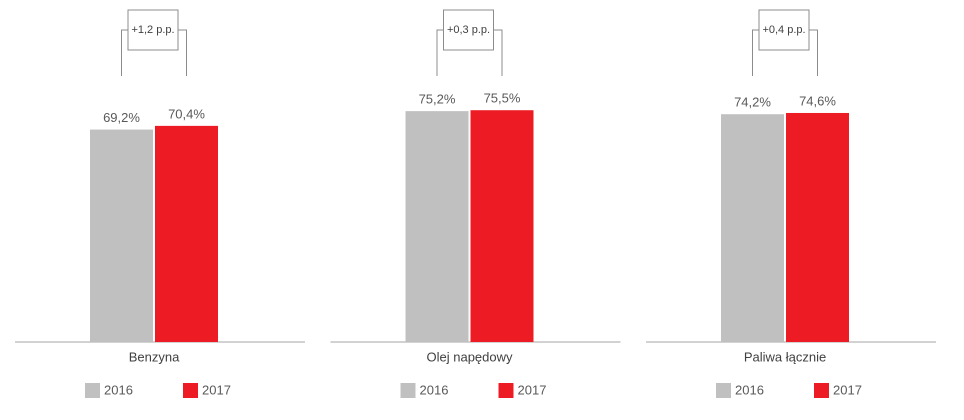 The height and width of the screenshot is (420, 964). I want to click on value-label: 74,2%, so click(752, 102).